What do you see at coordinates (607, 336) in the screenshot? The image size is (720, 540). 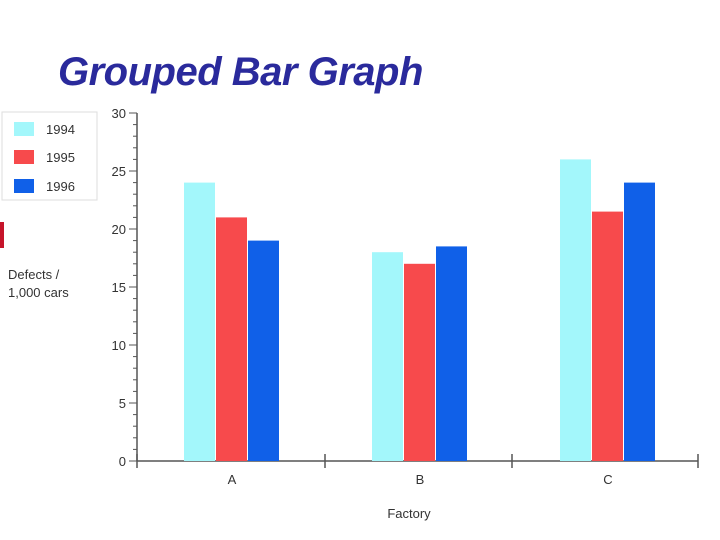 I see `bar-c-1995` at bounding box center [607, 336].